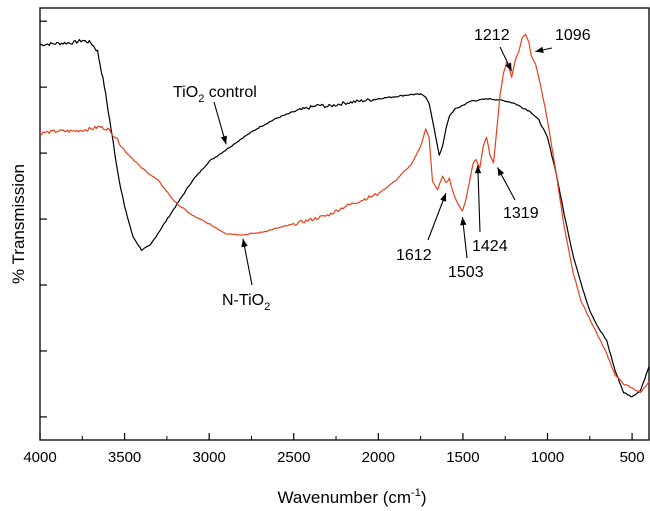 Image resolution: width=650 pixels, height=511 pixels. I want to click on series-label-tio2-control: TiO2 control, so click(215, 94).